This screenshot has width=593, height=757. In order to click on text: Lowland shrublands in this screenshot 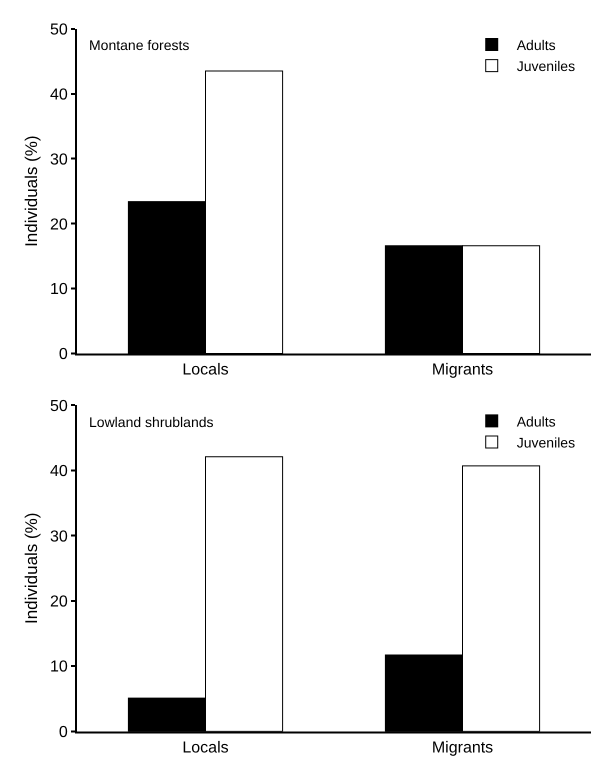, I will do `click(151, 422)`.